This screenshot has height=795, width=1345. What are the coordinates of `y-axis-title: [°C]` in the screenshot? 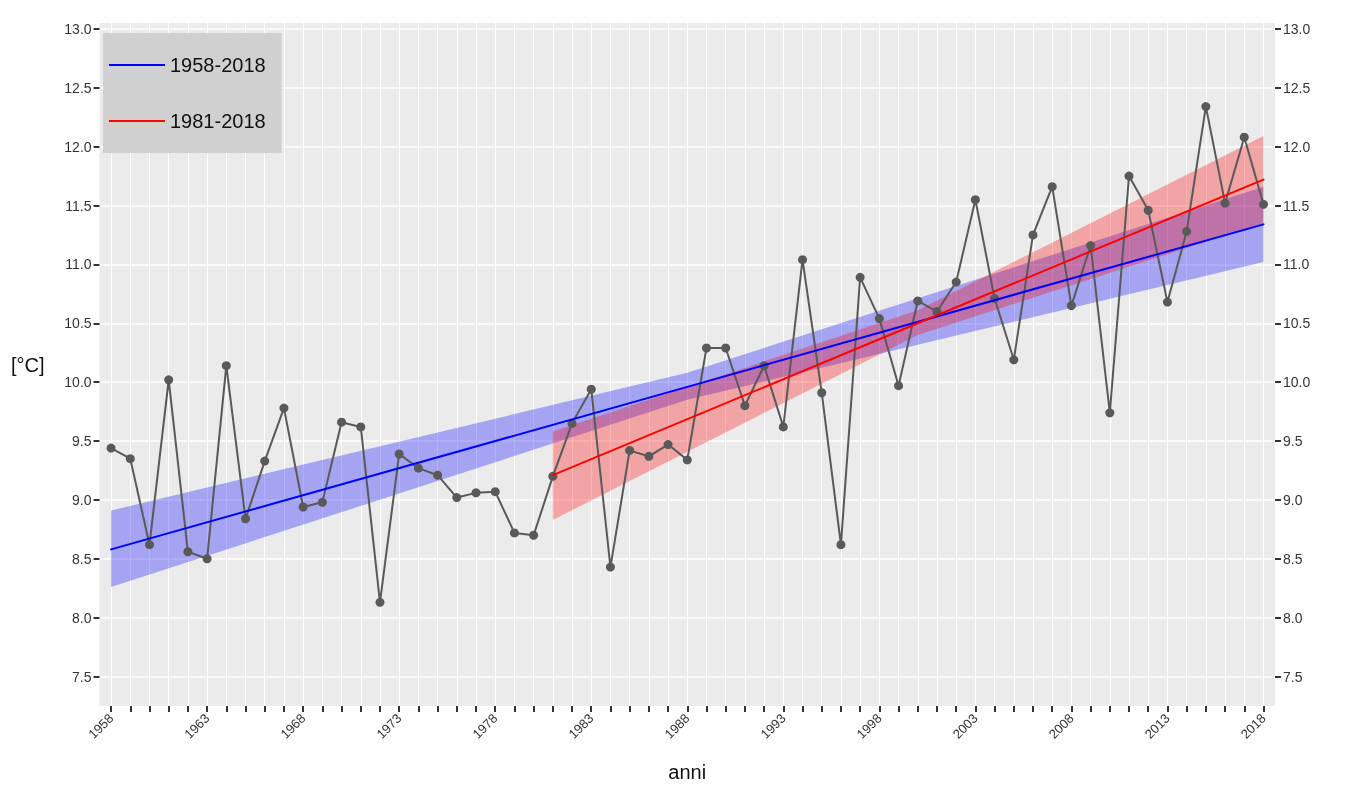 It's located at (27, 364).